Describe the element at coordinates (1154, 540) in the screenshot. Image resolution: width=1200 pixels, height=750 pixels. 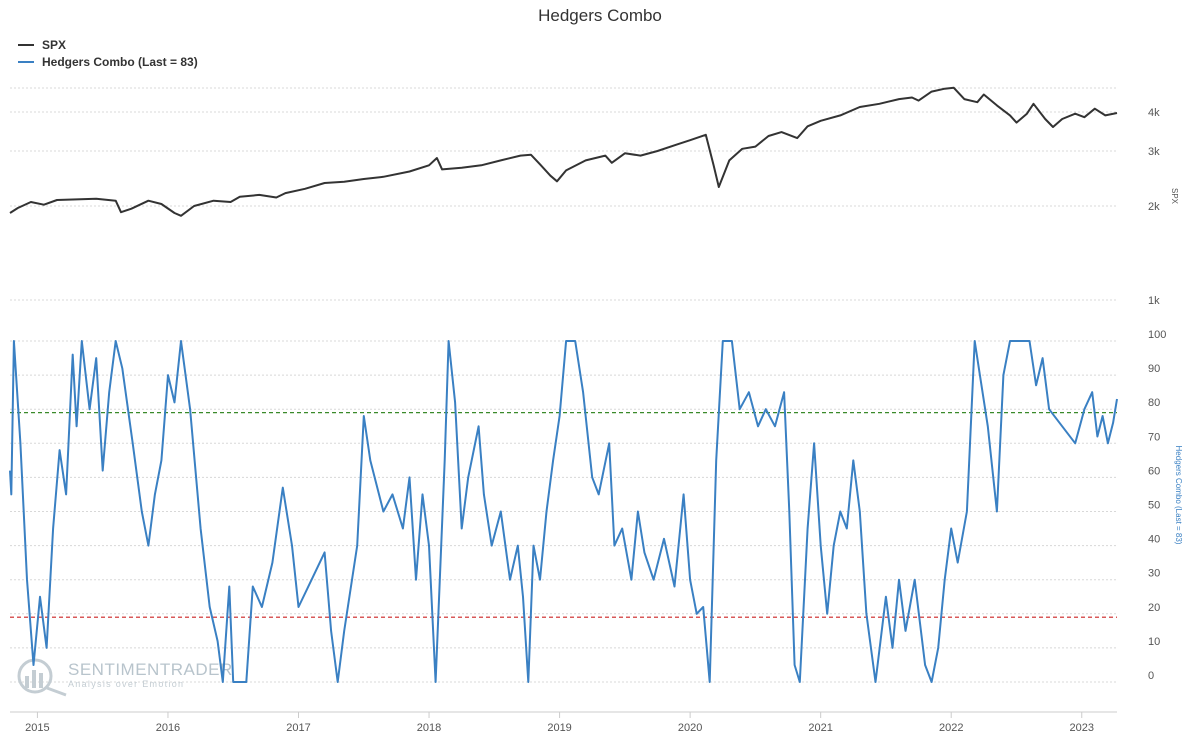
I see `y-tick-hedgers-40: 40` at that location.